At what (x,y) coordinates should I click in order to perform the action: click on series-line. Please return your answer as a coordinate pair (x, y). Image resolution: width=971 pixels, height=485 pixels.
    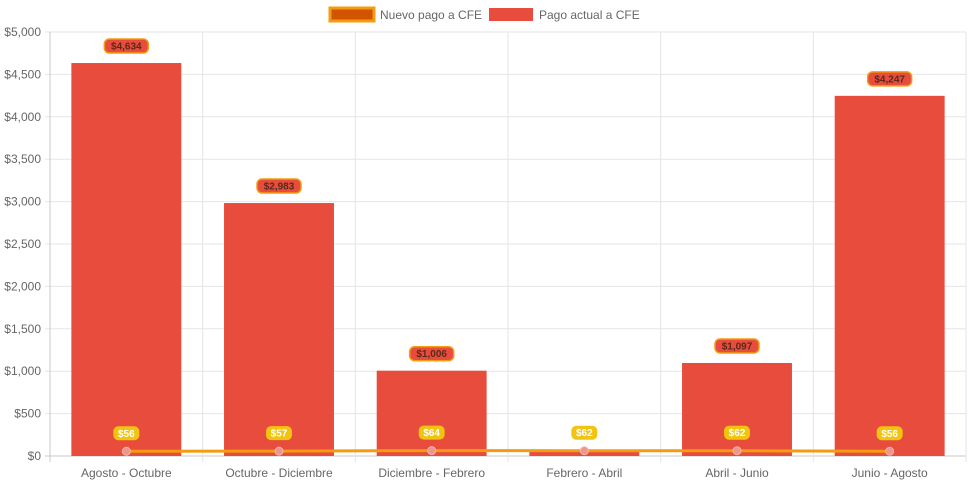
    Looking at the image, I should click on (508, 451).